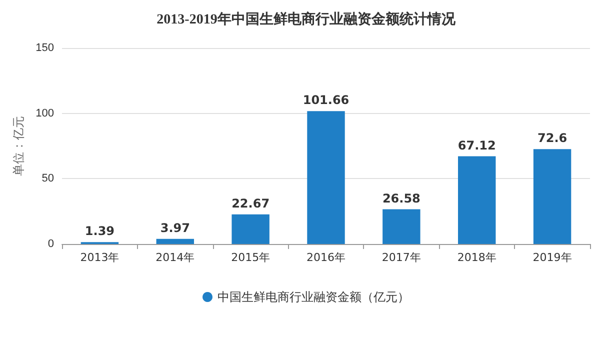 The height and width of the screenshot is (346, 612). I want to click on y-tick-label: 100, so click(45, 113).